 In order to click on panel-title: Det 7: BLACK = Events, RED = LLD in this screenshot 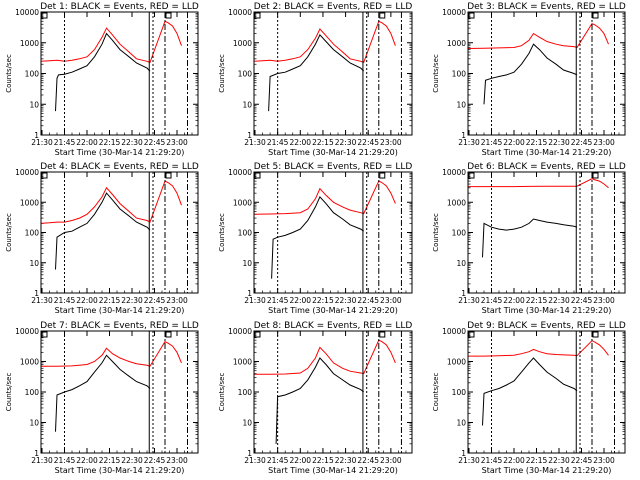, I will do `click(119, 326)`.